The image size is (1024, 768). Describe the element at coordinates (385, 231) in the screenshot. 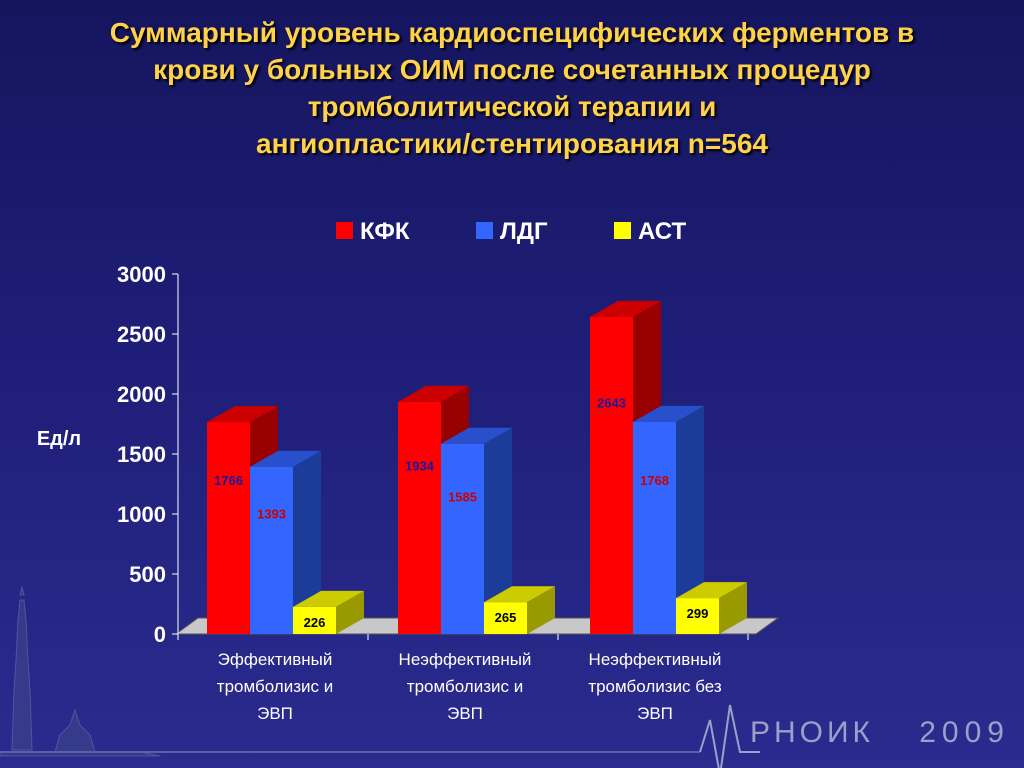

I see `legend-label: КФК` at that location.